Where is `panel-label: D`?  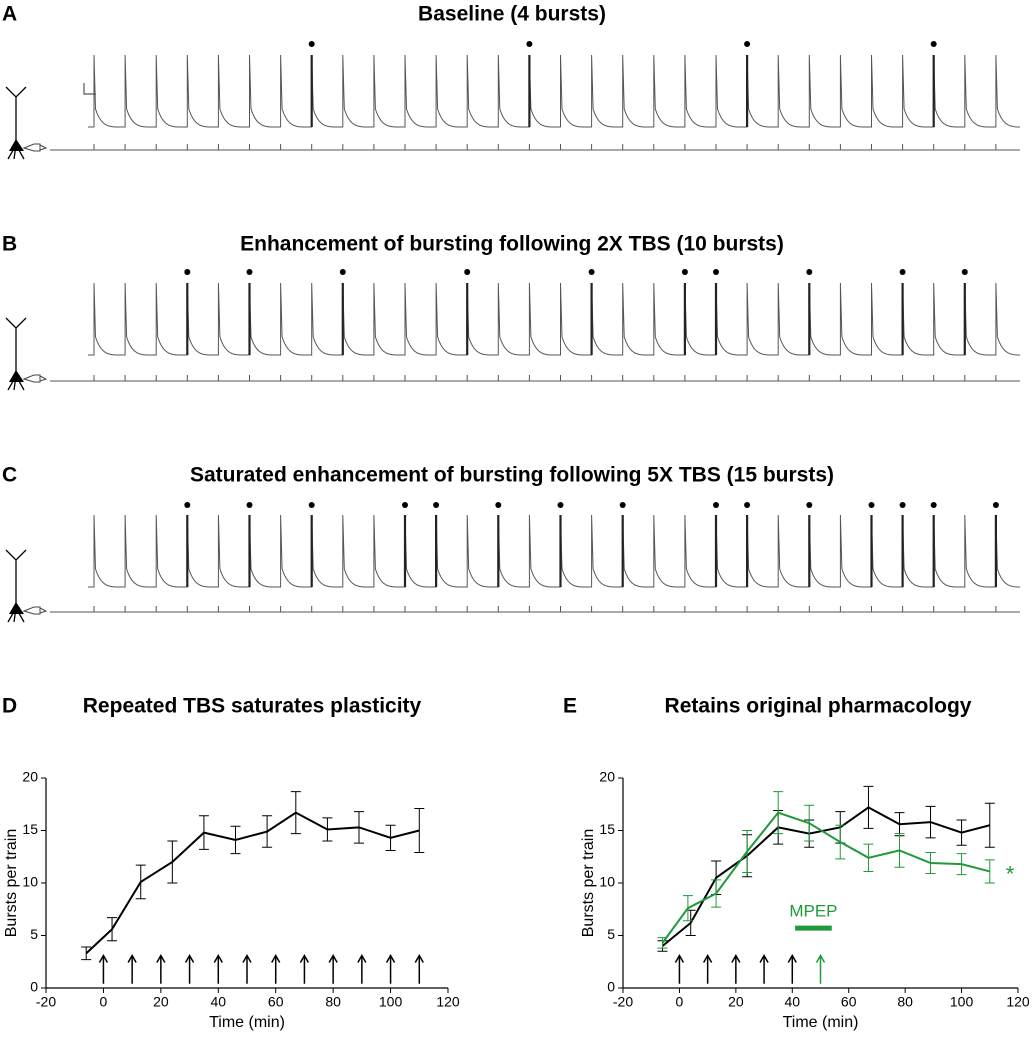
panel-label: D is located at coordinates (9, 706).